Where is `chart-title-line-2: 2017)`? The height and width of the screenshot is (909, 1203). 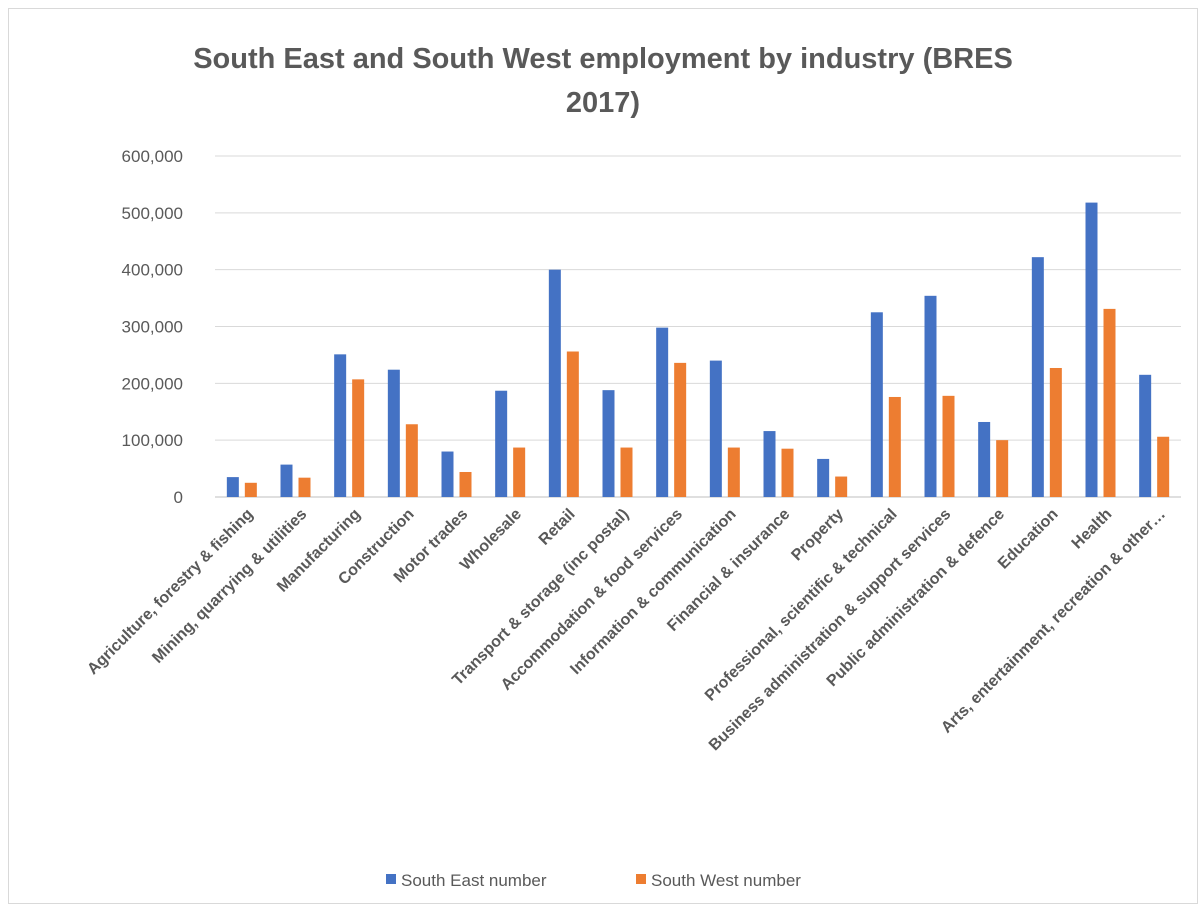
chart-title-line-2: 2017) is located at coordinates (603, 103).